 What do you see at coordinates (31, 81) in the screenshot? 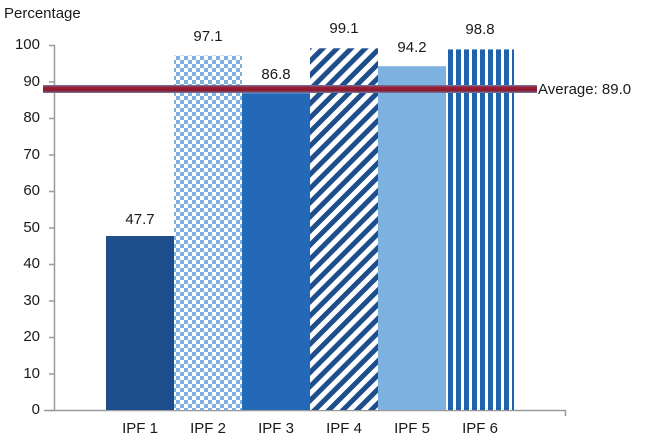
I see `y-tick-label: 90` at bounding box center [31, 81].